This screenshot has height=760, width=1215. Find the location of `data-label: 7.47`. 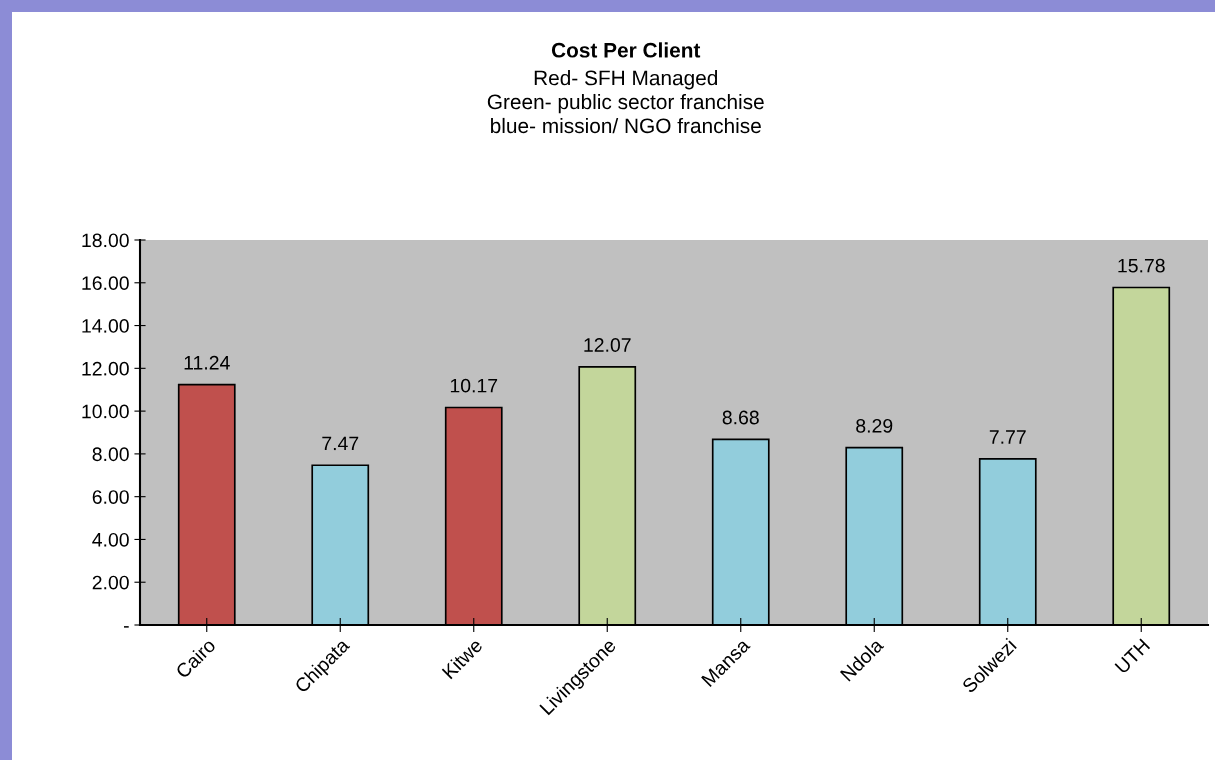

data-label: 7.47 is located at coordinates (340, 443).